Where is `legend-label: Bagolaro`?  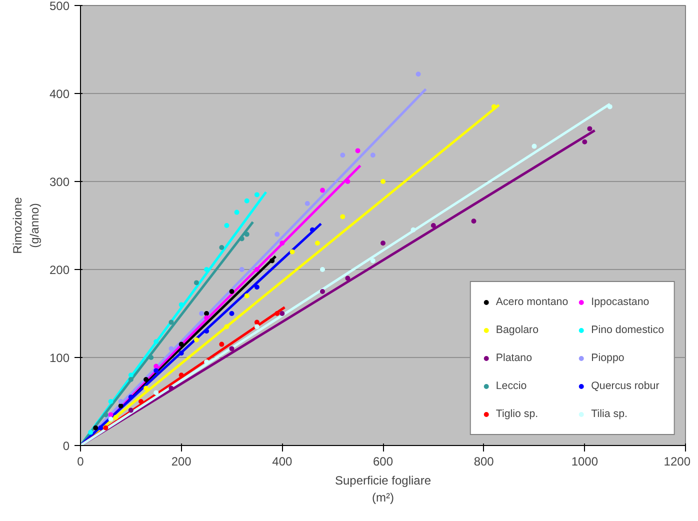 legend-label: Bagolaro is located at coordinates (517, 330).